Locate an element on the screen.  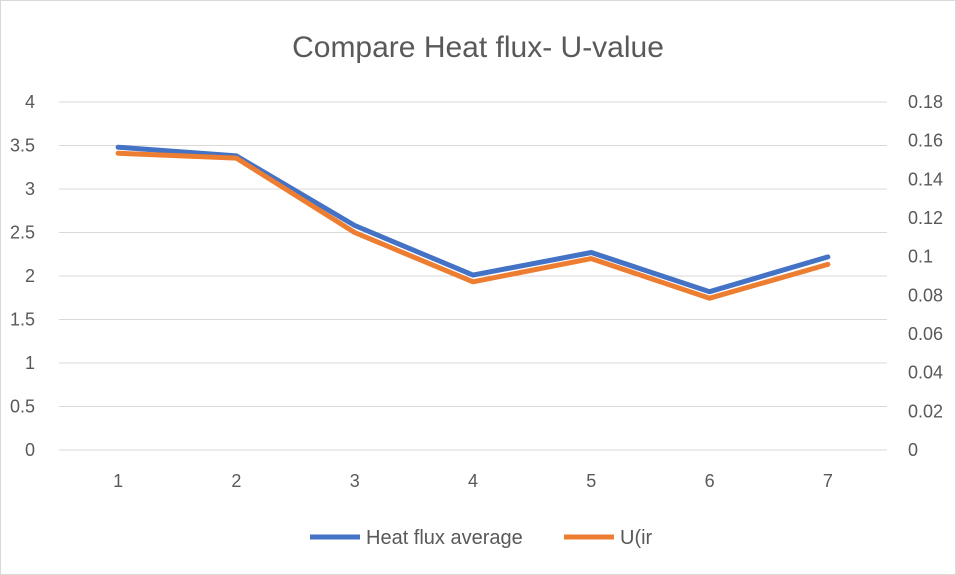
right-tick-label: 0.12 is located at coordinates (925, 218).